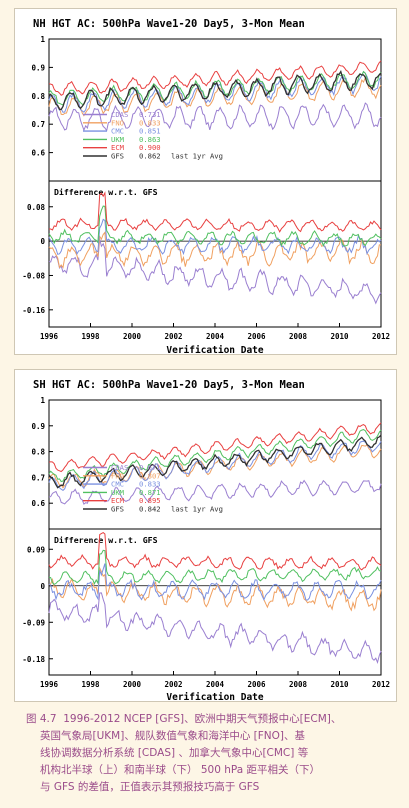 The width and height of the screenshot is (409, 808). Describe the element at coordinates (36, 549) in the screenshot. I see `bottom-y-tick-label: 0.09` at that location.